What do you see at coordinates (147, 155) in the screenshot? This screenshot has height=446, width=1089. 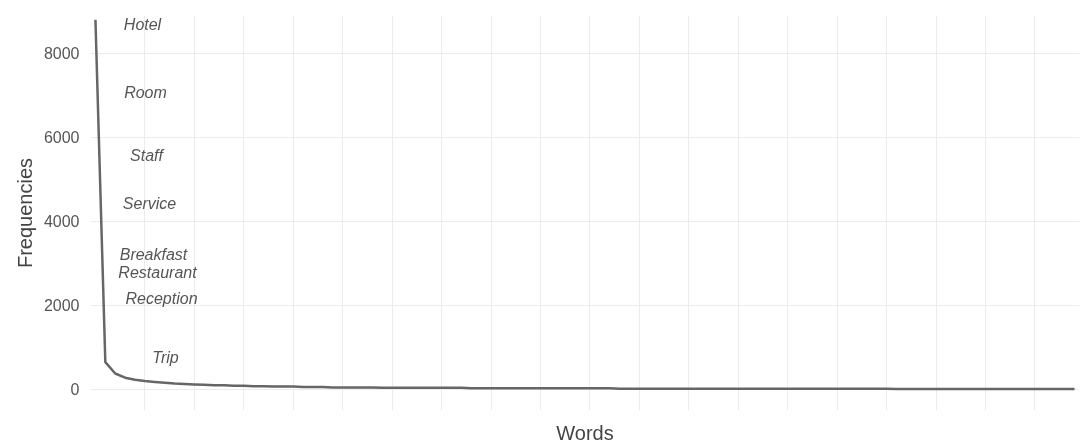 I see `annotation: Staff` at bounding box center [147, 155].